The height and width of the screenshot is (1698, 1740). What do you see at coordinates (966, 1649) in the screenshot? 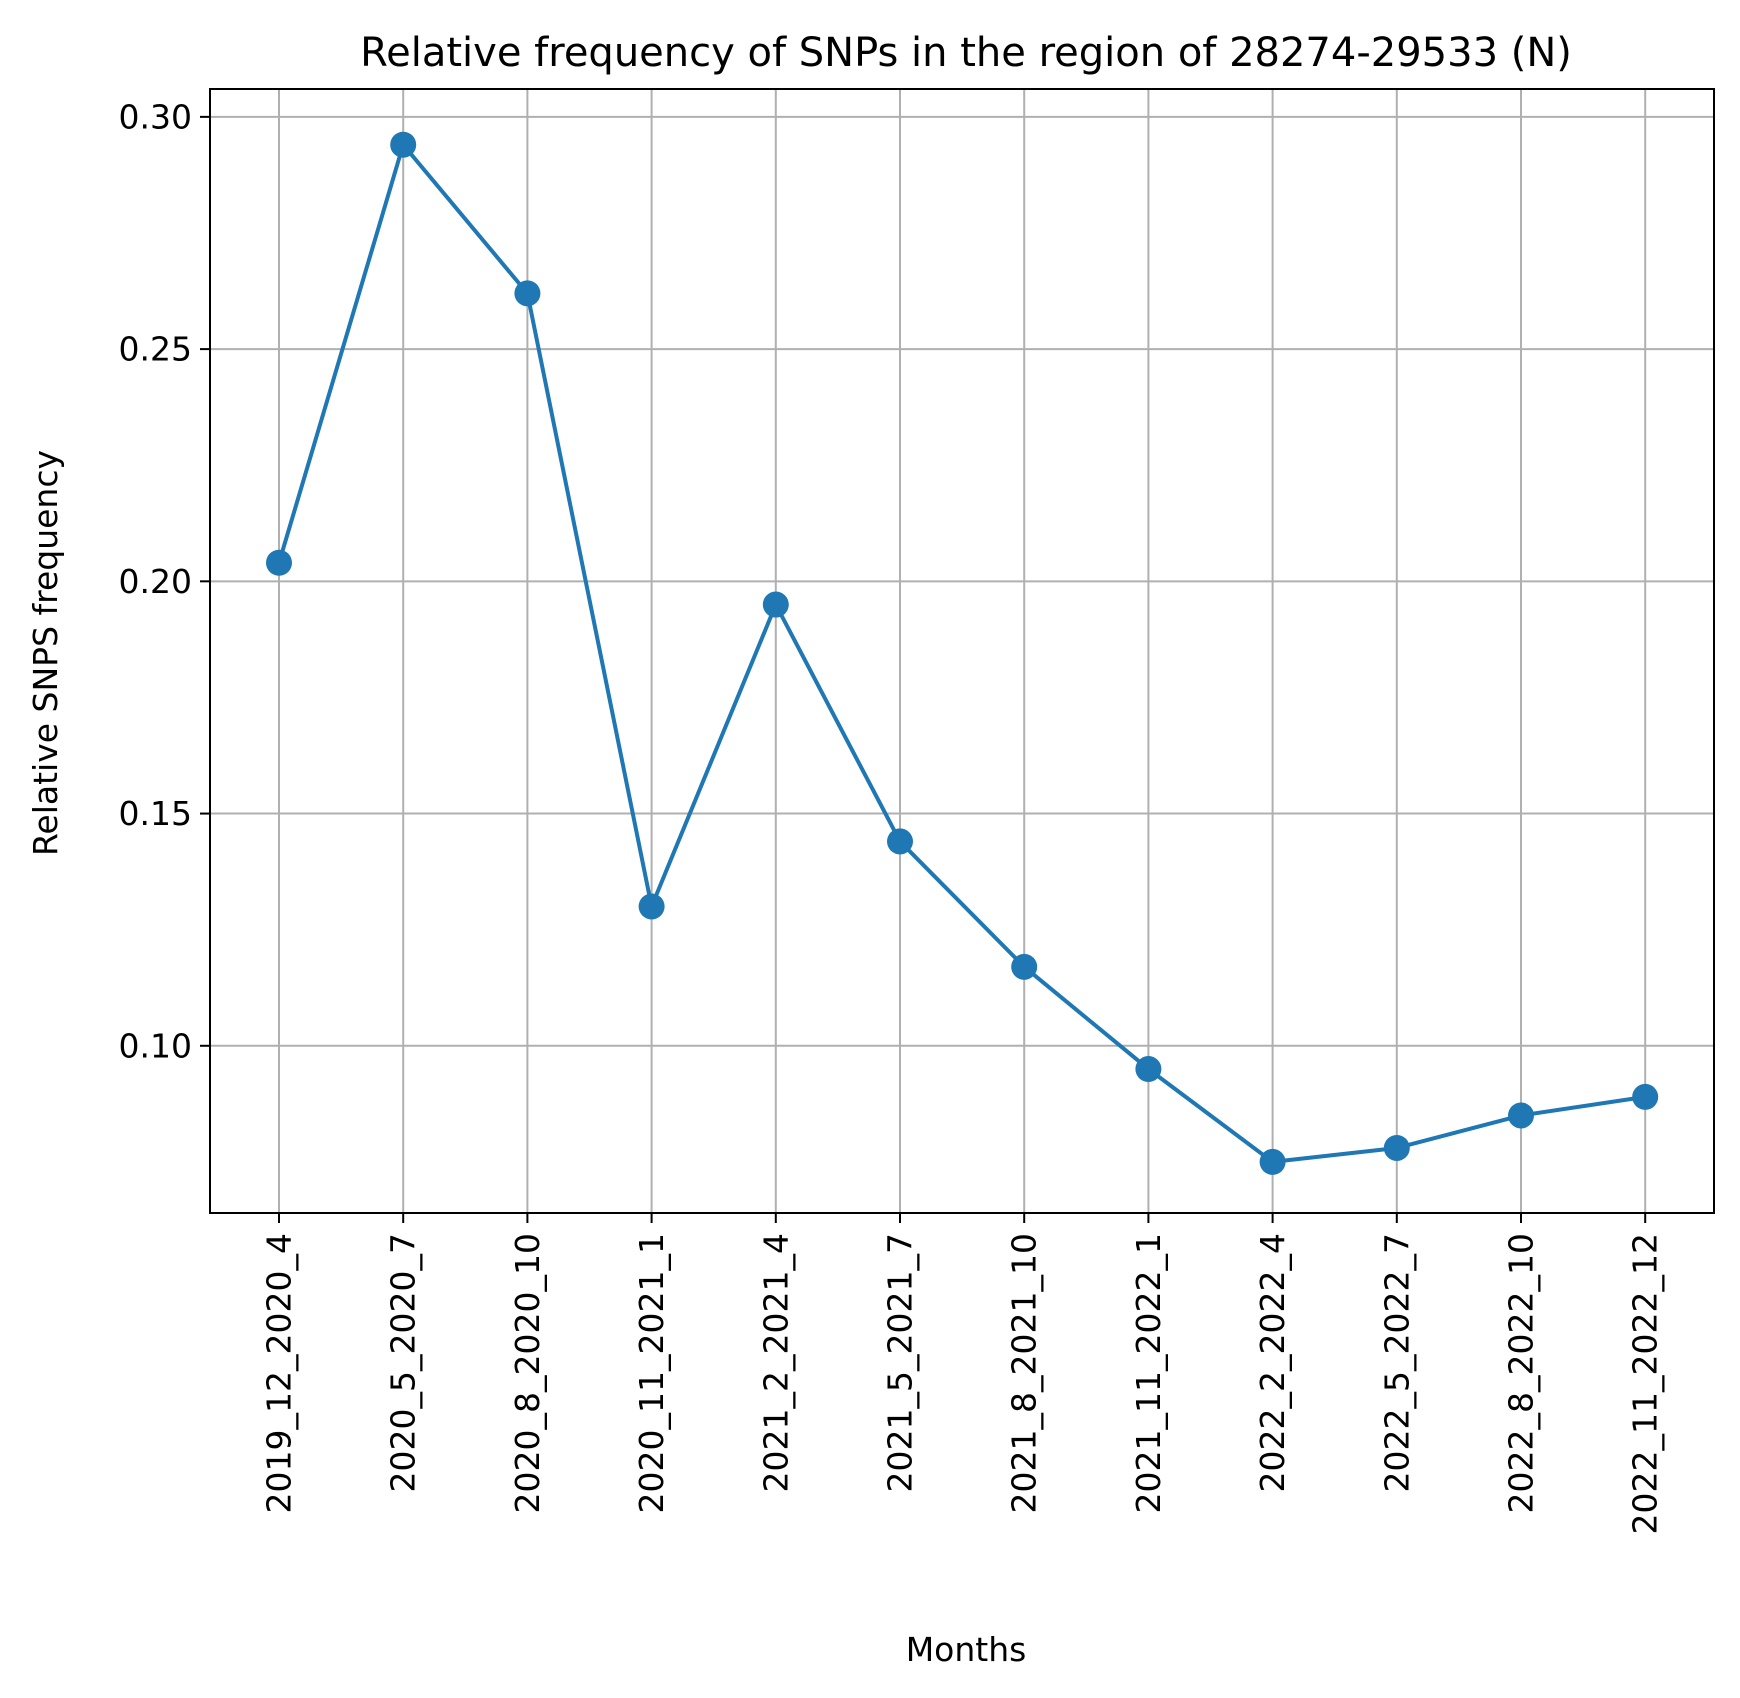
I see `x-axis-label: Months` at bounding box center [966, 1649].